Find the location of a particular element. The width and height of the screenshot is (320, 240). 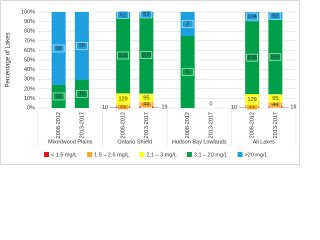

data-label: 839 is located at coordinates (146, 56).